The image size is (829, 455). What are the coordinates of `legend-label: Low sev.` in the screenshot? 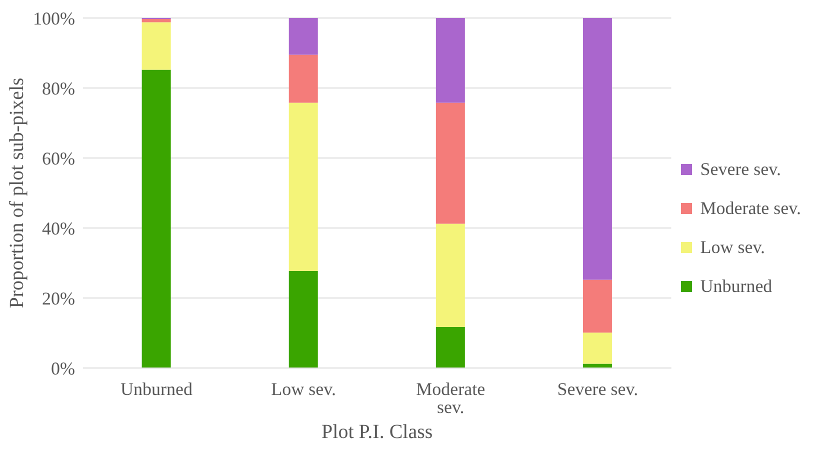 It's located at (733, 247).